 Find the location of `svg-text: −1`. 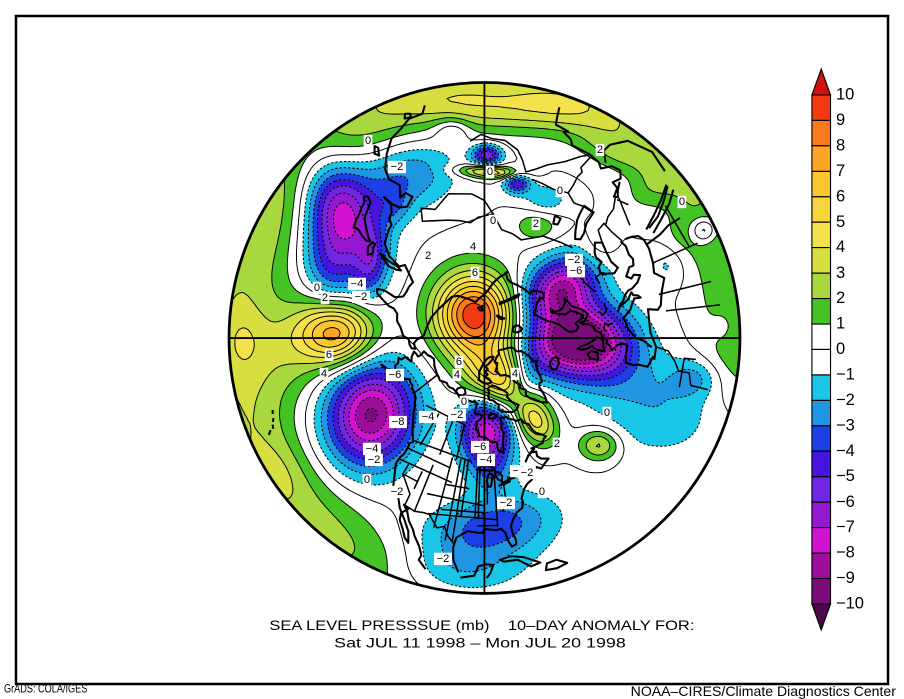

svg-text: −1 is located at coordinates (845, 373).